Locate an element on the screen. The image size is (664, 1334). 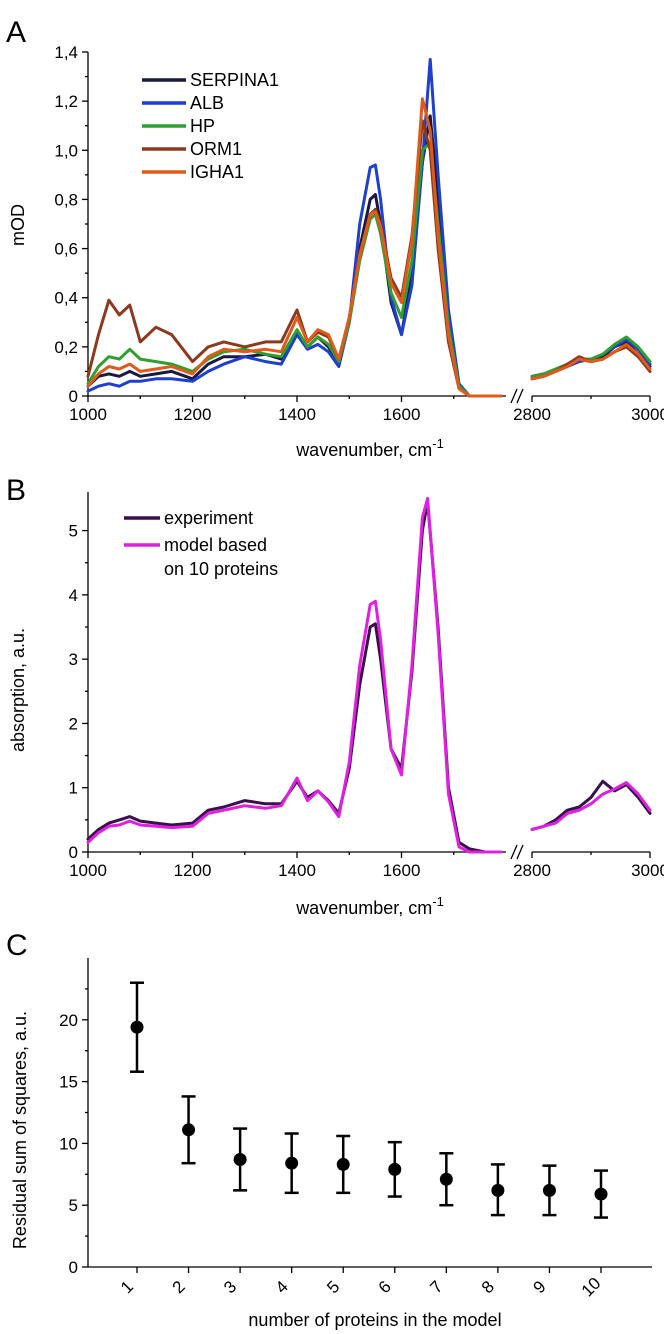
panel-a-x-tick-label: 3000 is located at coordinates (647, 414).